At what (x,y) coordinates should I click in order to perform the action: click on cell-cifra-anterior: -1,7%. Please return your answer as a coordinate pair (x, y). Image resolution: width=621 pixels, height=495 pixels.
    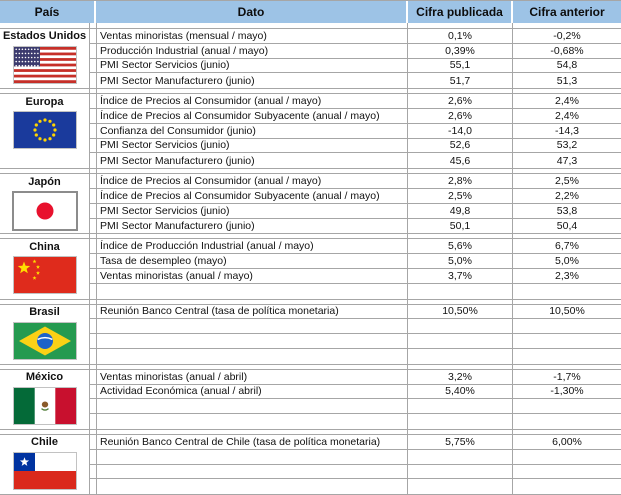
    Looking at the image, I should click on (567, 376).